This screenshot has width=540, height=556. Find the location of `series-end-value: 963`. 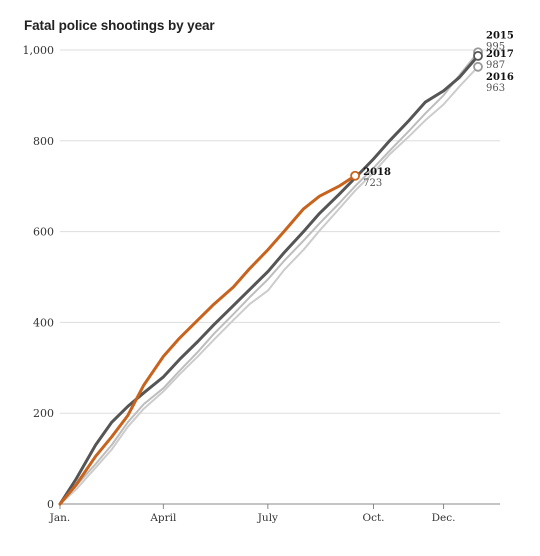

series-end-value: 963 is located at coordinates (495, 88).